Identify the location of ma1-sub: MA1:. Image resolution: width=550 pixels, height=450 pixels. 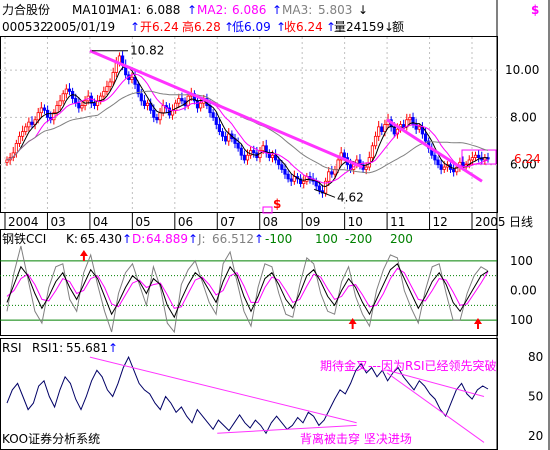
(126, 10).